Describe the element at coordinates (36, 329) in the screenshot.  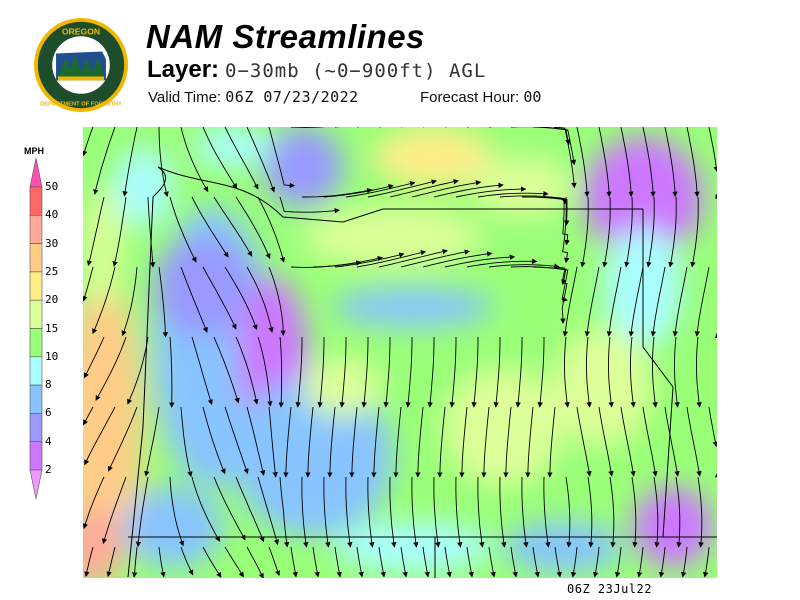
I see `color-legend` at that location.